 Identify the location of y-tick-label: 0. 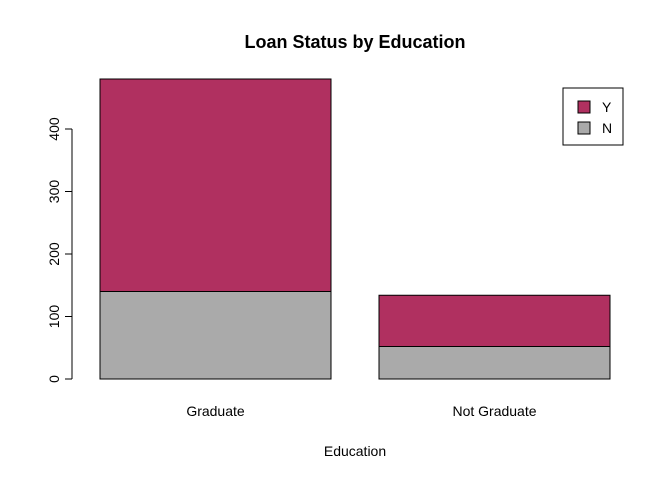
(54, 379).